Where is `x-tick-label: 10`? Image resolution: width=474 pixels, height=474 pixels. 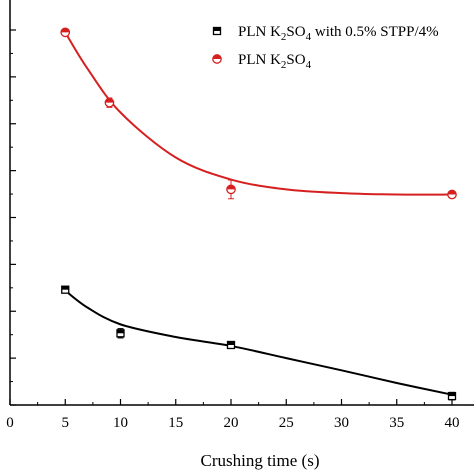 x-tick-label: 10 is located at coordinates (120, 423).